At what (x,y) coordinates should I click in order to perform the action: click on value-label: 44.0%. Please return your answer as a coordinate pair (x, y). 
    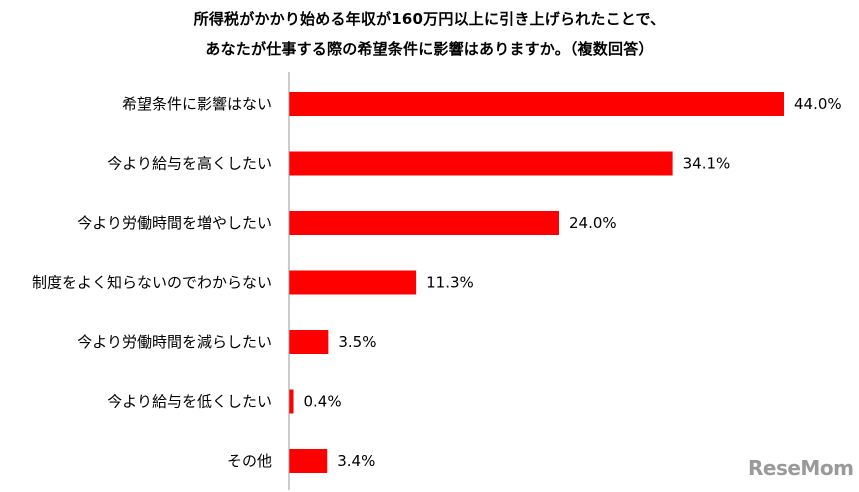
    Looking at the image, I should click on (818, 104).